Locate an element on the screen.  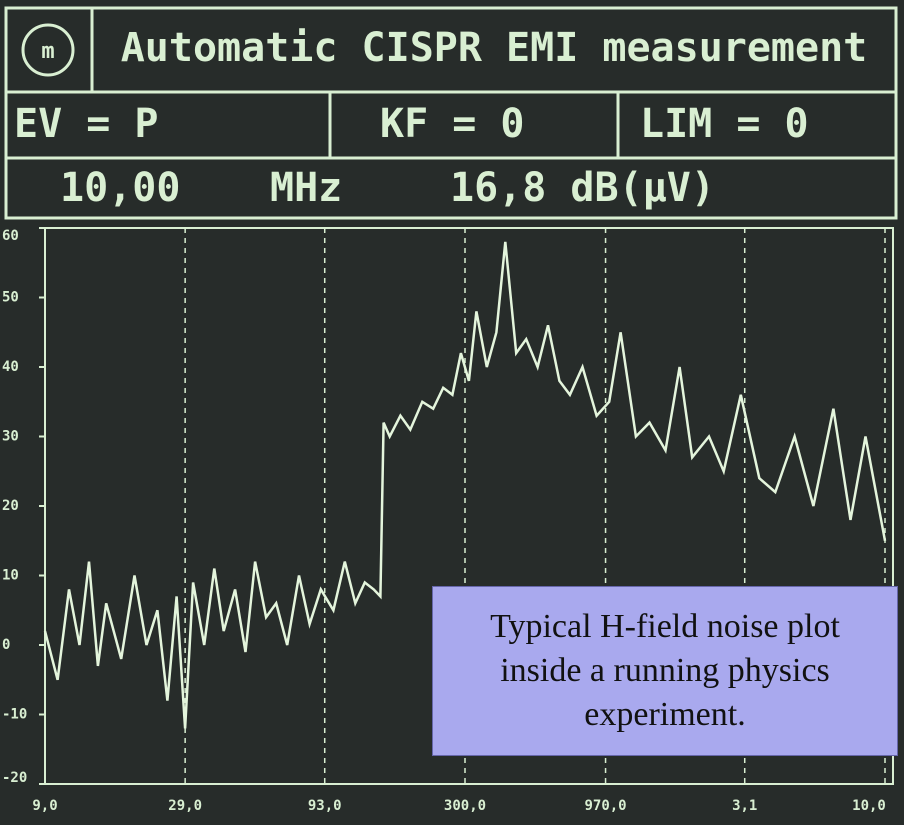
x-tick-label: 29,0 is located at coordinates (185, 806).